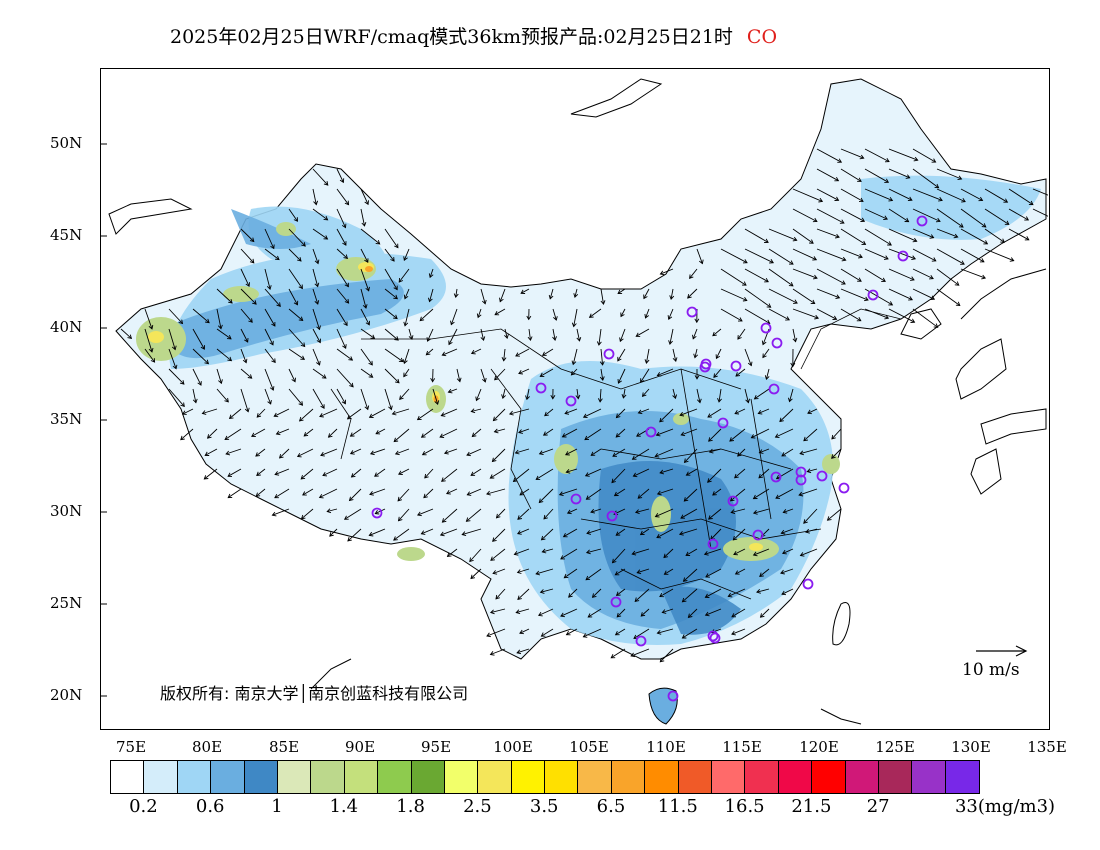 This screenshot has height=850, width=1100. Describe the element at coordinates (66, 235) in the screenshot. I see `lat-label-45n: 45N` at that location.